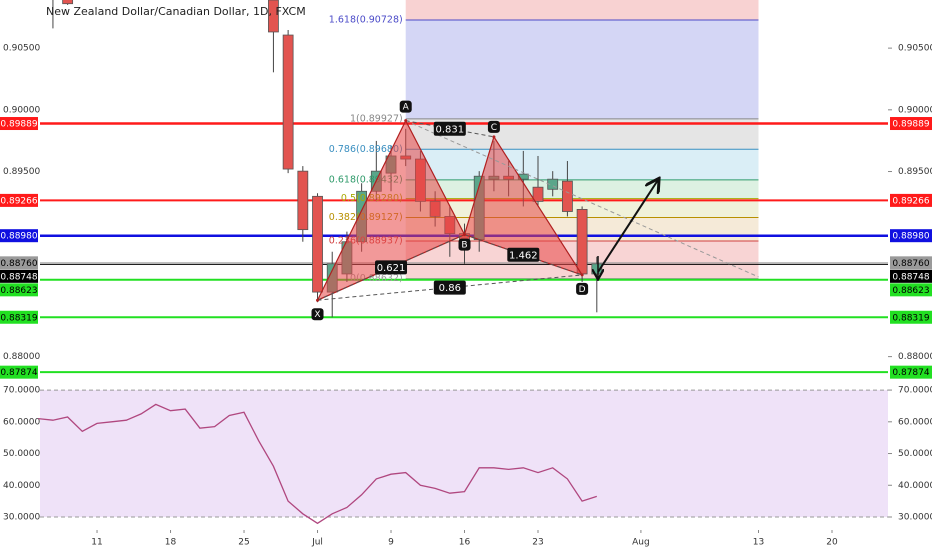  Describe the element at coordinates (641, 543) in the screenshot. I see `x-tick-label: Aug` at that location.